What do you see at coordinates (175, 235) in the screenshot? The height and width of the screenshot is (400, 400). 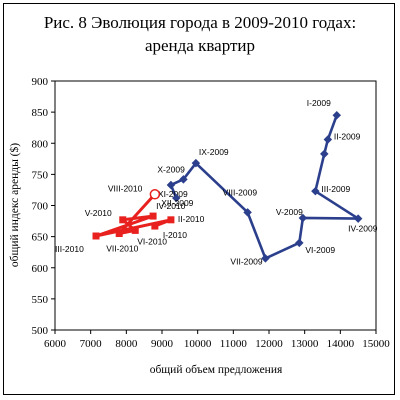 I see `point-label: I-2010` at bounding box center [175, 235].